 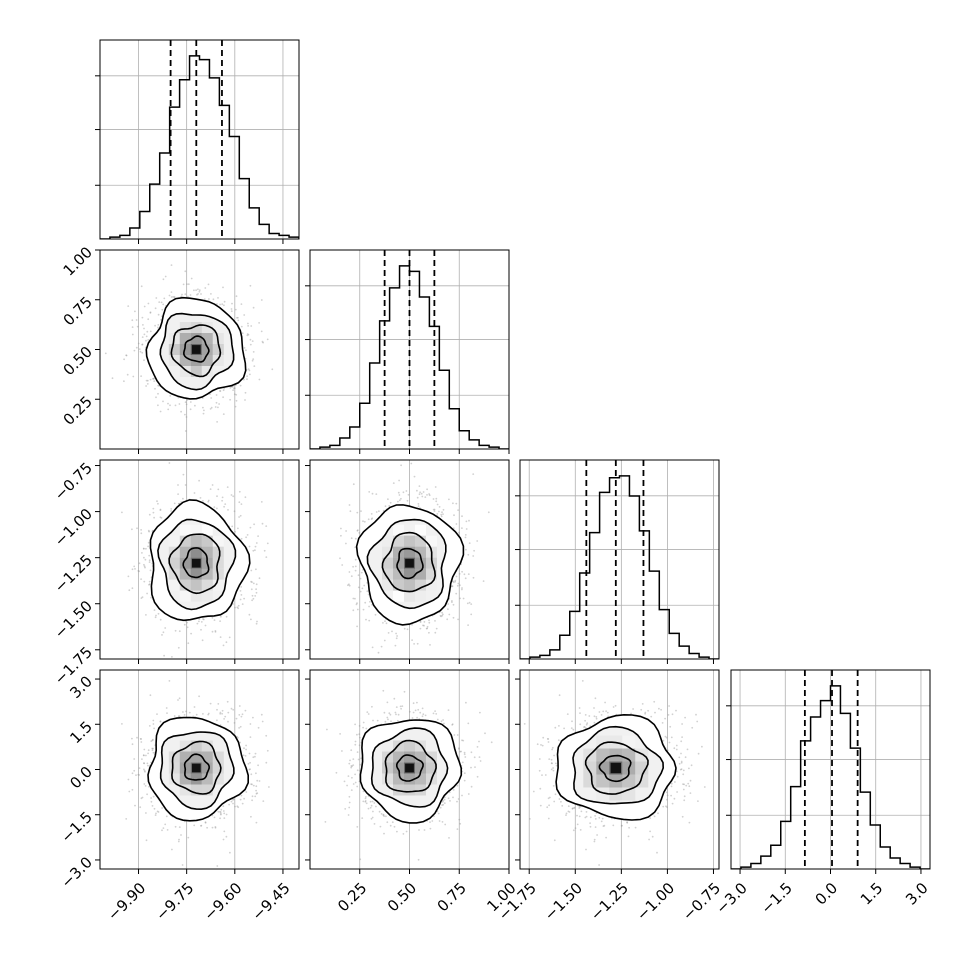 What do you see at coordinates (77, 827) in the screenshot?
I see `y-tick-label: −1.5` at bounding box center [77, 827].